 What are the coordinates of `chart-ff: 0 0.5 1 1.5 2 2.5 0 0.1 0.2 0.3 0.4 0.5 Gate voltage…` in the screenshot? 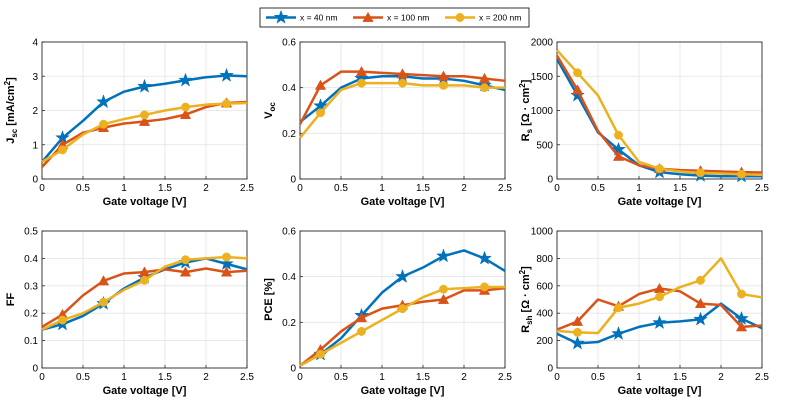 It's located at (129, 312).